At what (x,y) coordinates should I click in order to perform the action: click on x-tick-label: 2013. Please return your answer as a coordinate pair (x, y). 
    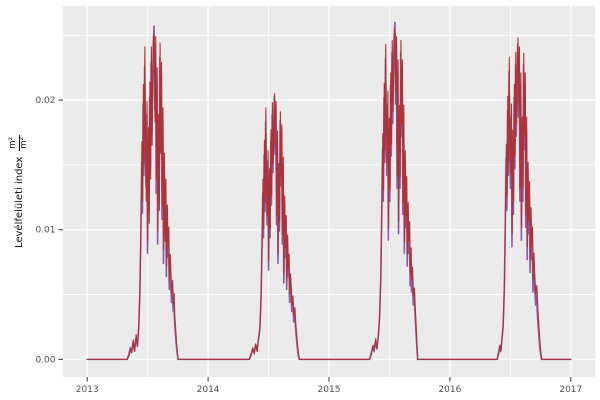
    Looking at the image, I should click on (87, 390).